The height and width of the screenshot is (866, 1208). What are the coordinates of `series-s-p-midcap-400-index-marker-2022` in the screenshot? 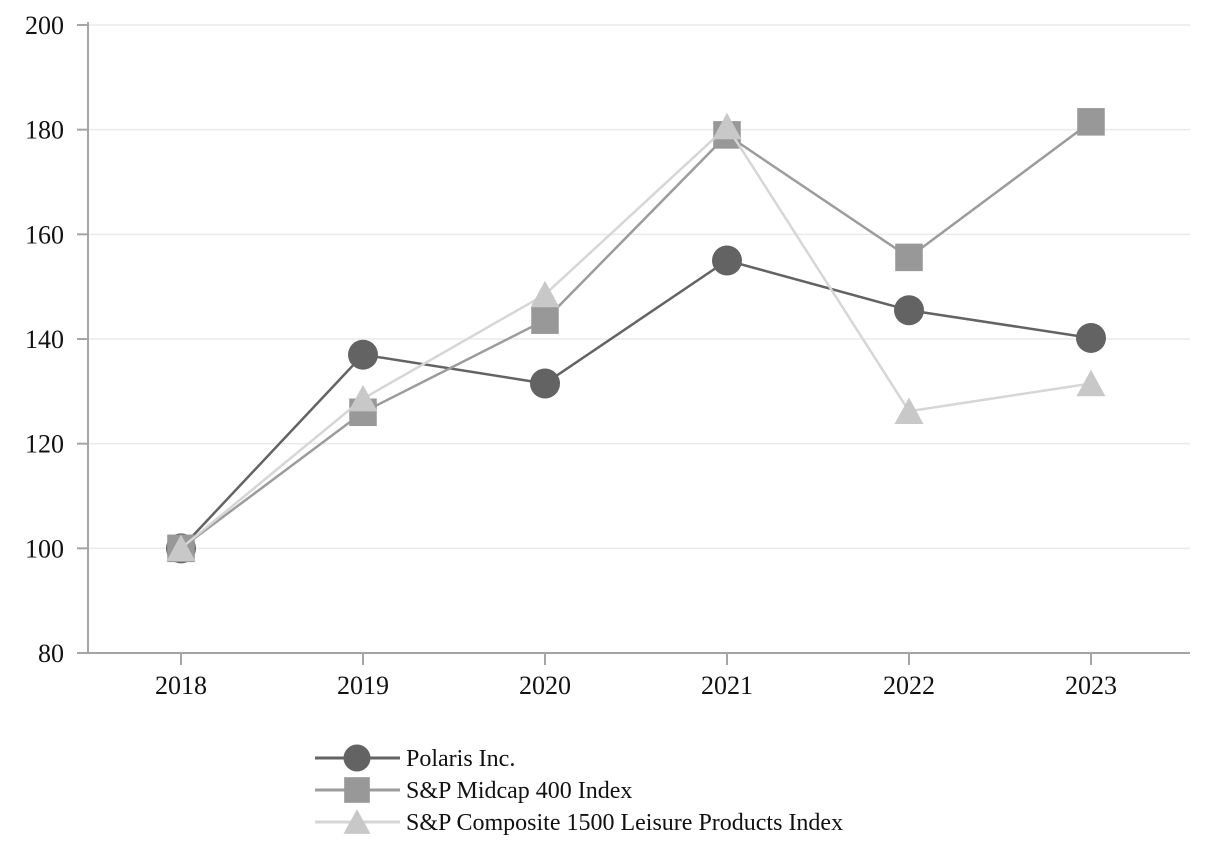 It's located at (909, 257).